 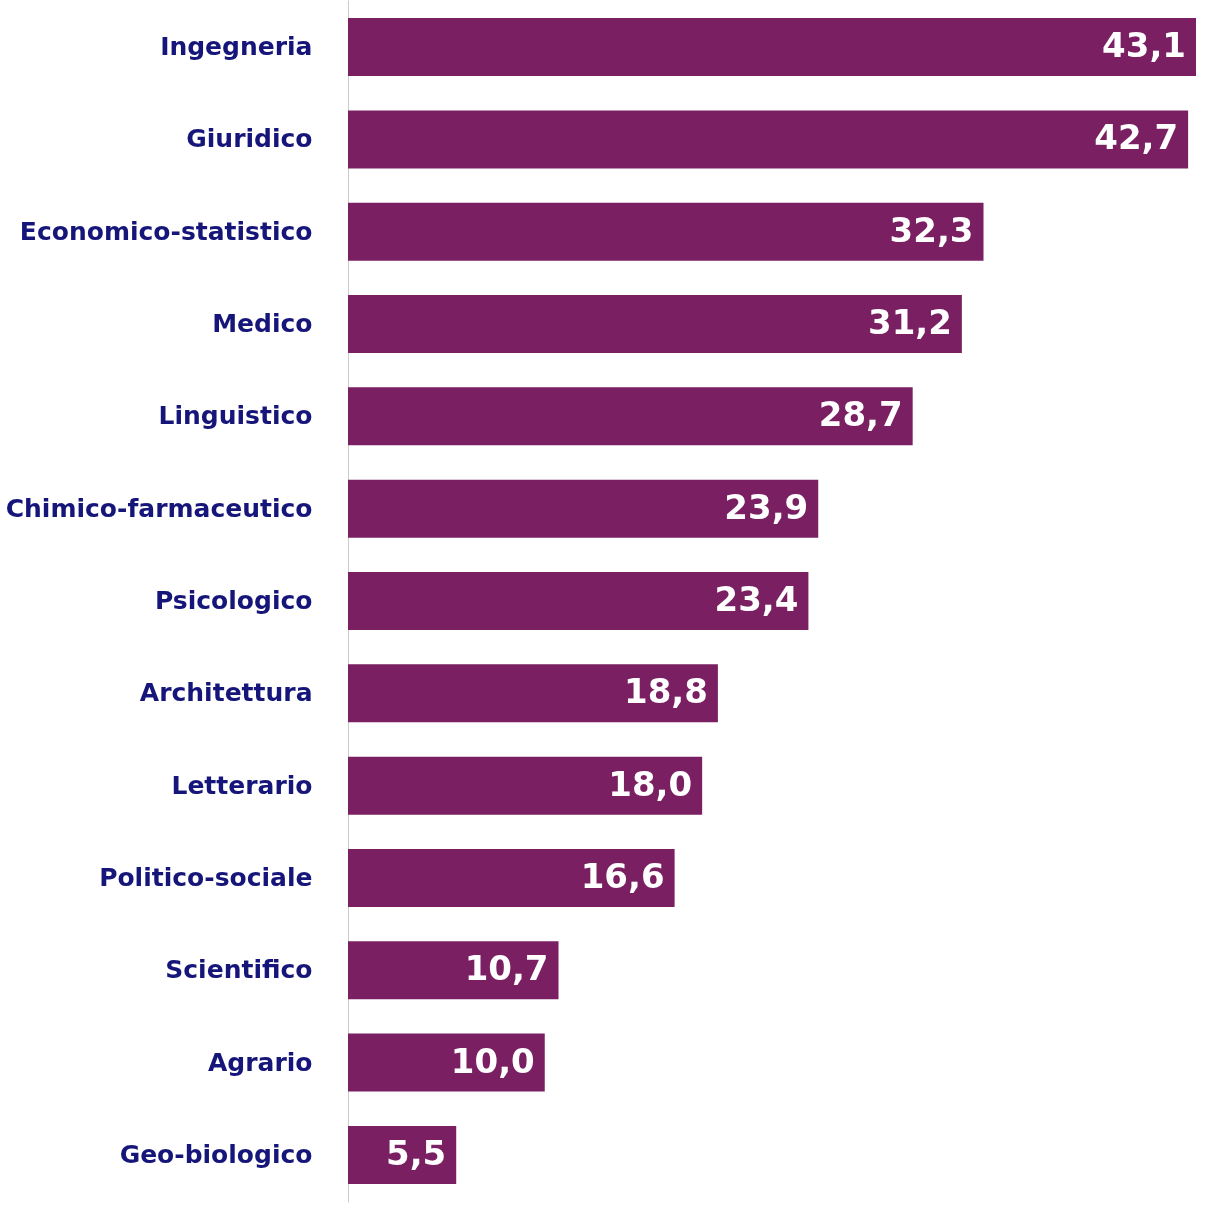 What do you see at coordinates (860, 414) in the screenshot?
I see `data-label: 28,7` at bounding box center [860, 414].